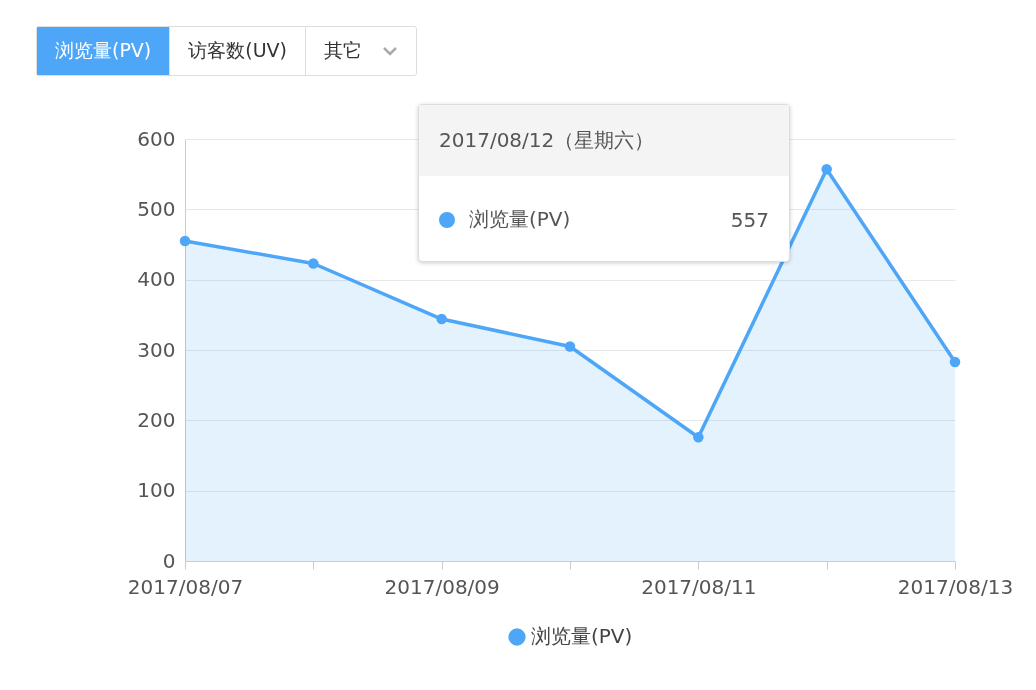  What do you see at coordinates (749, 219) in the screenshot?
I see `annotation: 557` at bounding box center [749, 219].